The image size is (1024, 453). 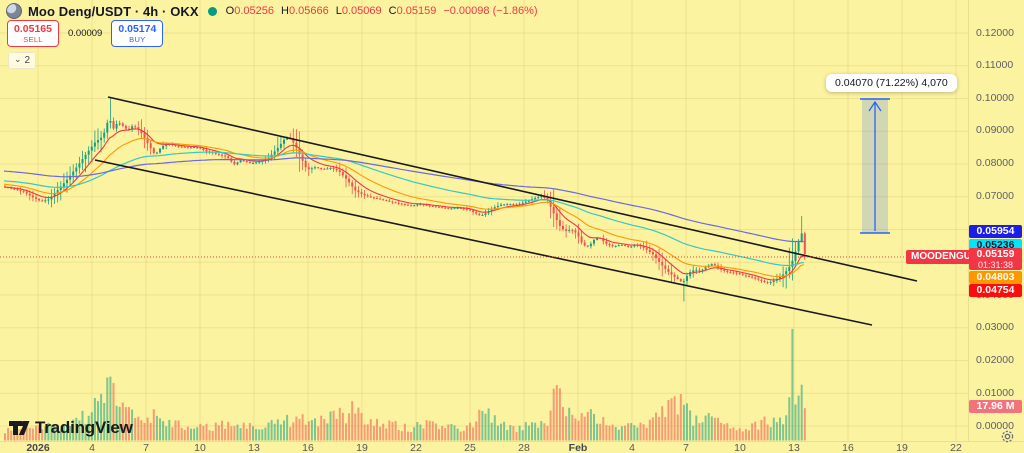 I want to click on buy-button: 0.05174 BUY, so click(x=137, y=33).